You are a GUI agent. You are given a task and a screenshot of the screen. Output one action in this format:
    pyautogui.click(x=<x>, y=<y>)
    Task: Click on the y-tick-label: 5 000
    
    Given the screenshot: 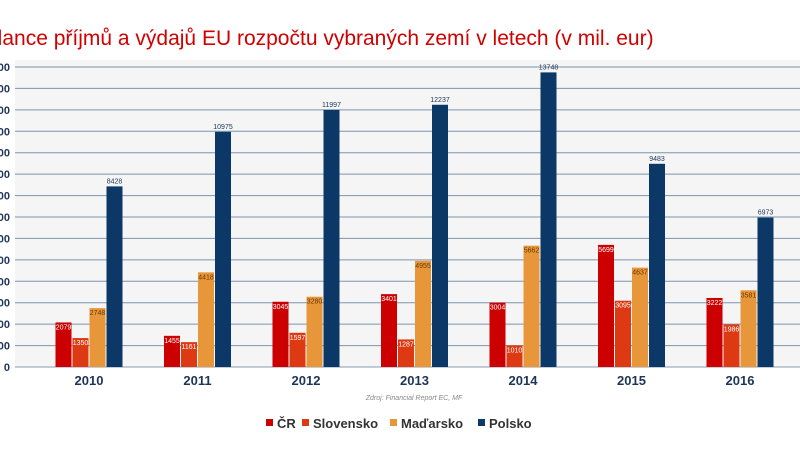 What is the action you would take?
    pyautogui.click(x=5, y=261)
    